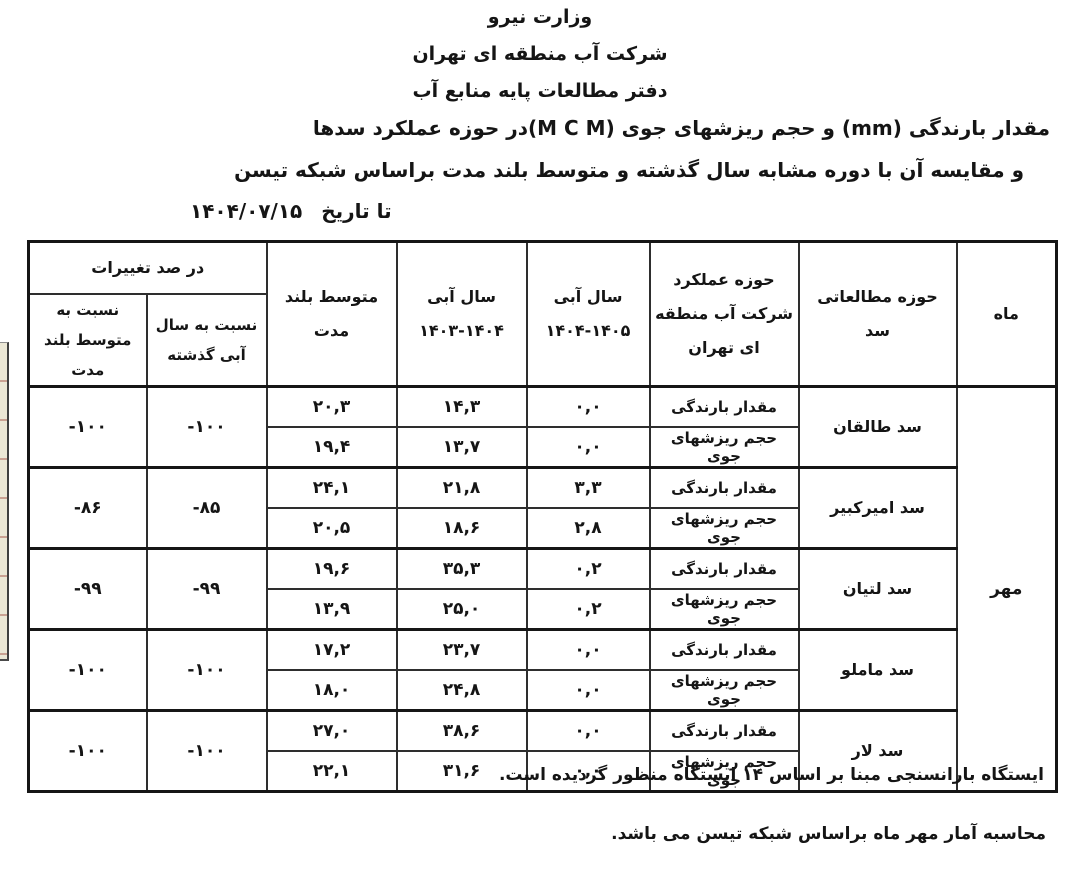 This screenshot has width=1080, height=876. I want to click on col-header-company-scope: حوزه عملکرد شرکت آب منطقه ای تهران, so click(724, 314).